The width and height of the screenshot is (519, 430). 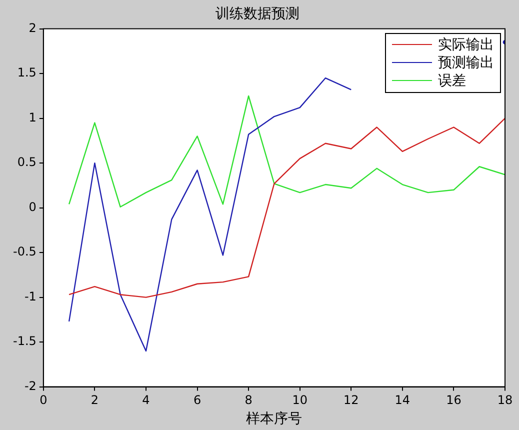 What do you see at coordinates (30, 296) in the screenshot?
I see `y-tick-label: -1` at bounding box center [30, 296].